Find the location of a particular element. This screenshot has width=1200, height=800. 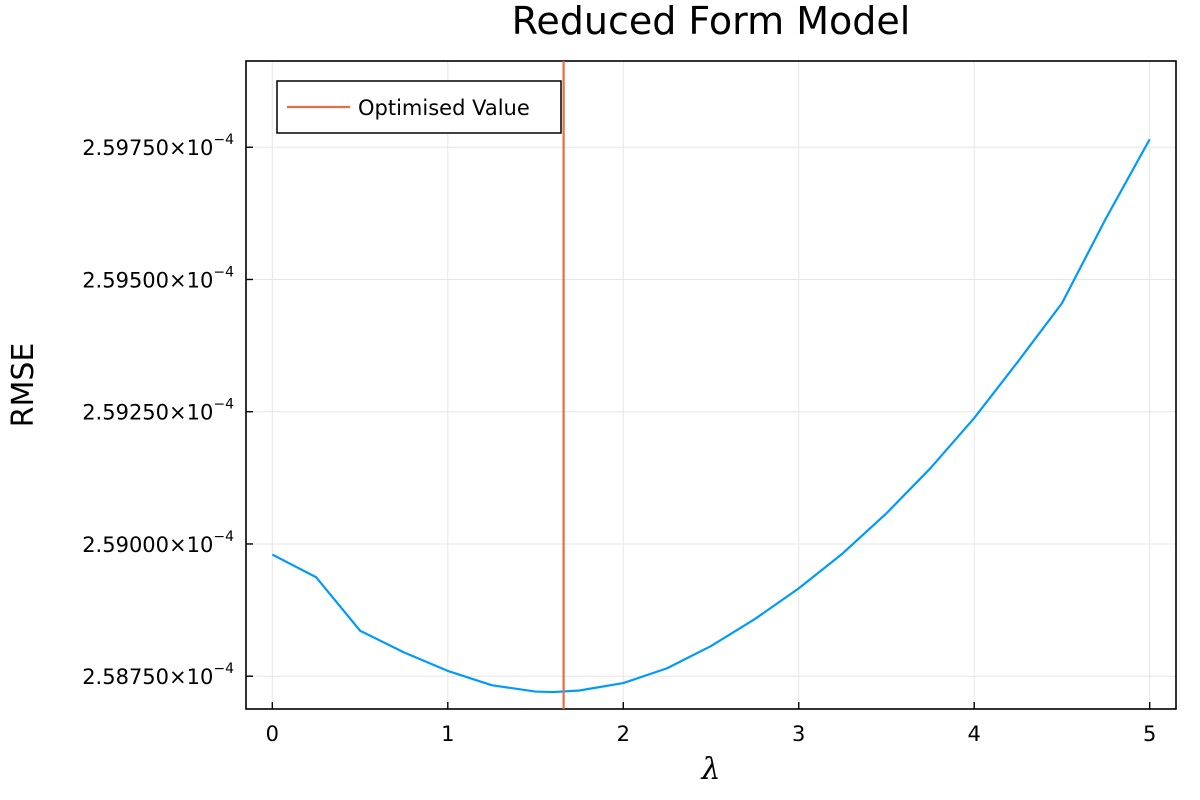

legend: Optimised Value is located at coordinates (419, 107).